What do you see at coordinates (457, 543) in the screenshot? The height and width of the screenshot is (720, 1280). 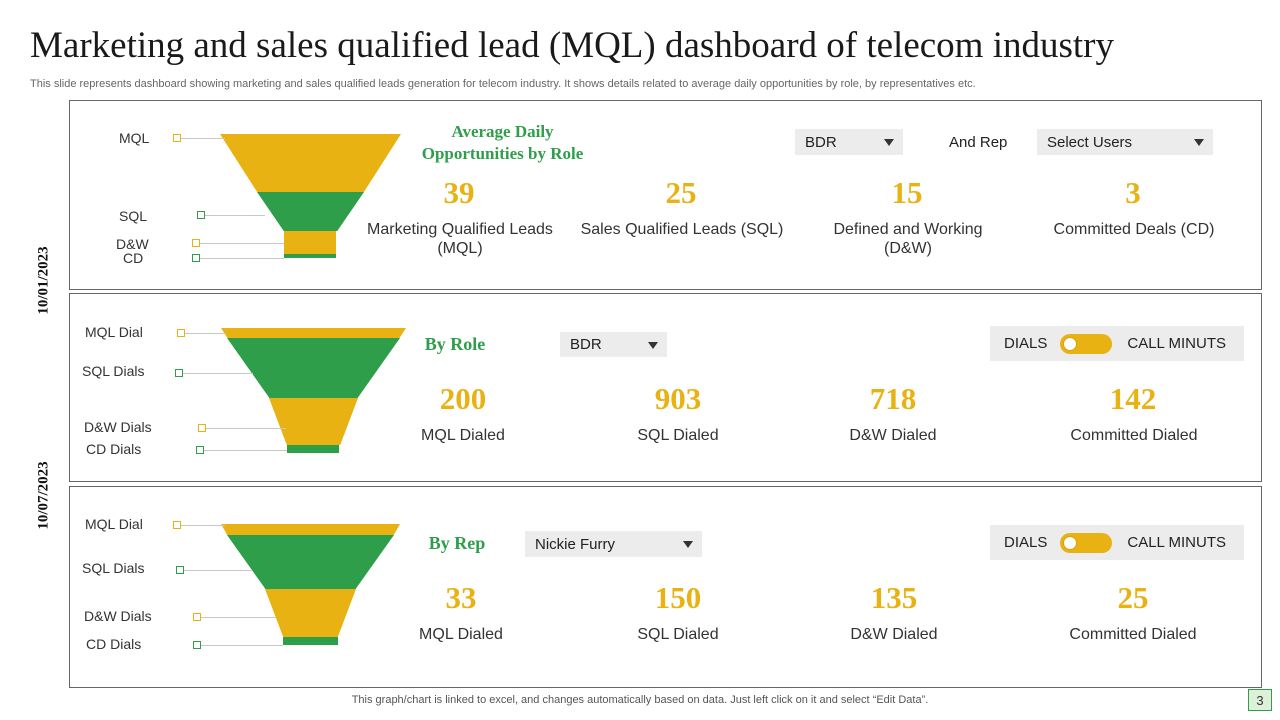 I see `by-rep-heading: By Rep` at bounding box center [457, 543].